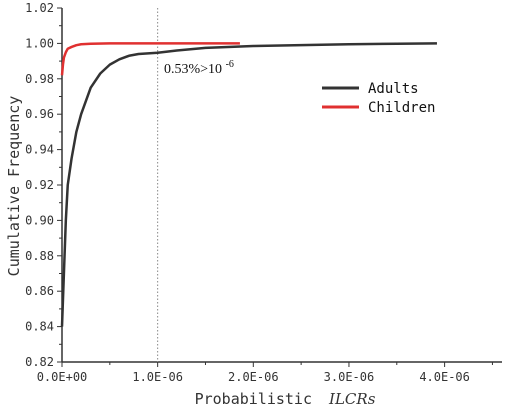 This screenshot has height=411, width=505. I want to click on y-tick-label: 0.94, so click(39, 150).